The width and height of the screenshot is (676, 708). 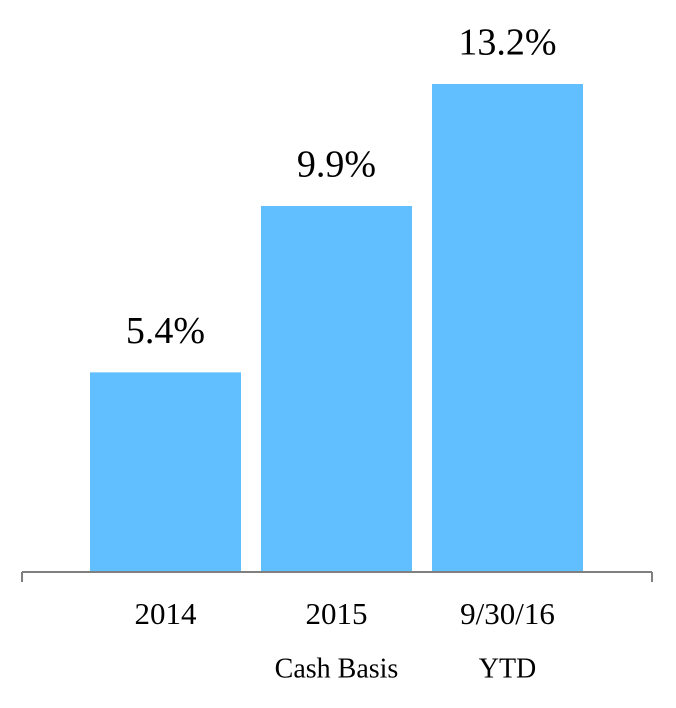 What do you see at coordinates (337, 576) in the screenshot?
I see `x-axis` at bounding box center [337, 576].